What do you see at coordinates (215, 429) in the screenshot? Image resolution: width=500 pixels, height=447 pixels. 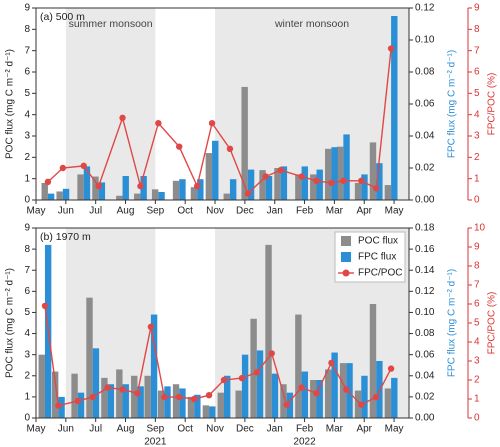 I see `x-tick-label: Nov` at bounding box center [215, 429].